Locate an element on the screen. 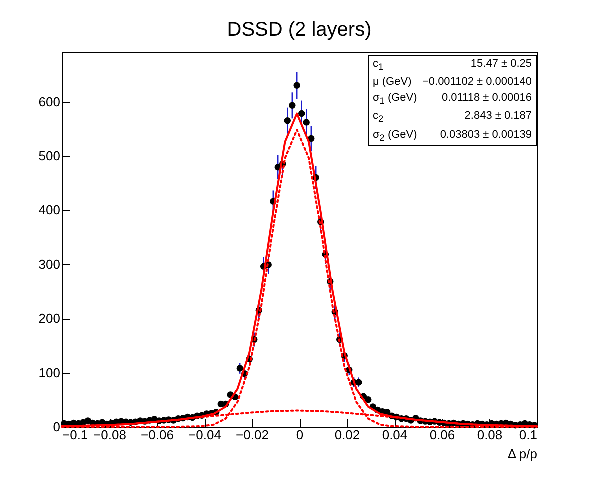 The image size is (605, 485). y-tick-label: 100 is located at coordinates (49, 372).